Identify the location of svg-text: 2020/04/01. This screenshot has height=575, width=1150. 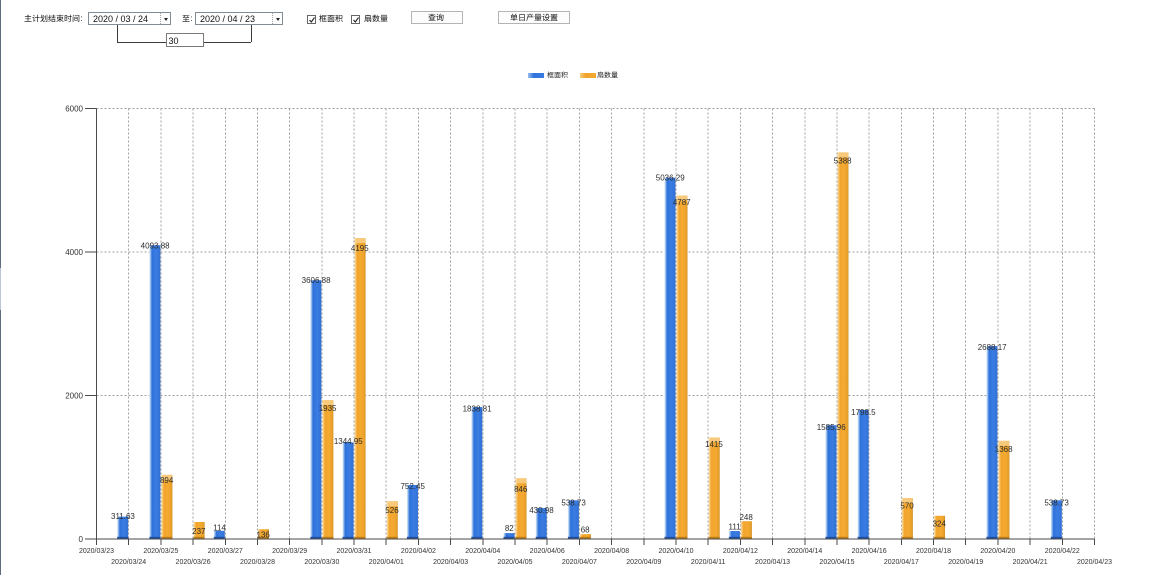
(386, 562).